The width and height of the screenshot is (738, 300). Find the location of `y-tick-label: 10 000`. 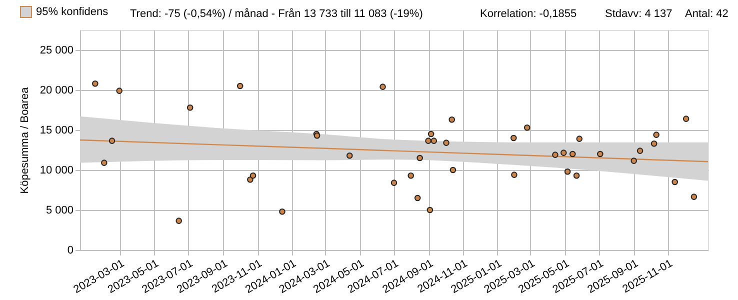

y-tick-label: 10 000 is located at coordinates (57, 170).